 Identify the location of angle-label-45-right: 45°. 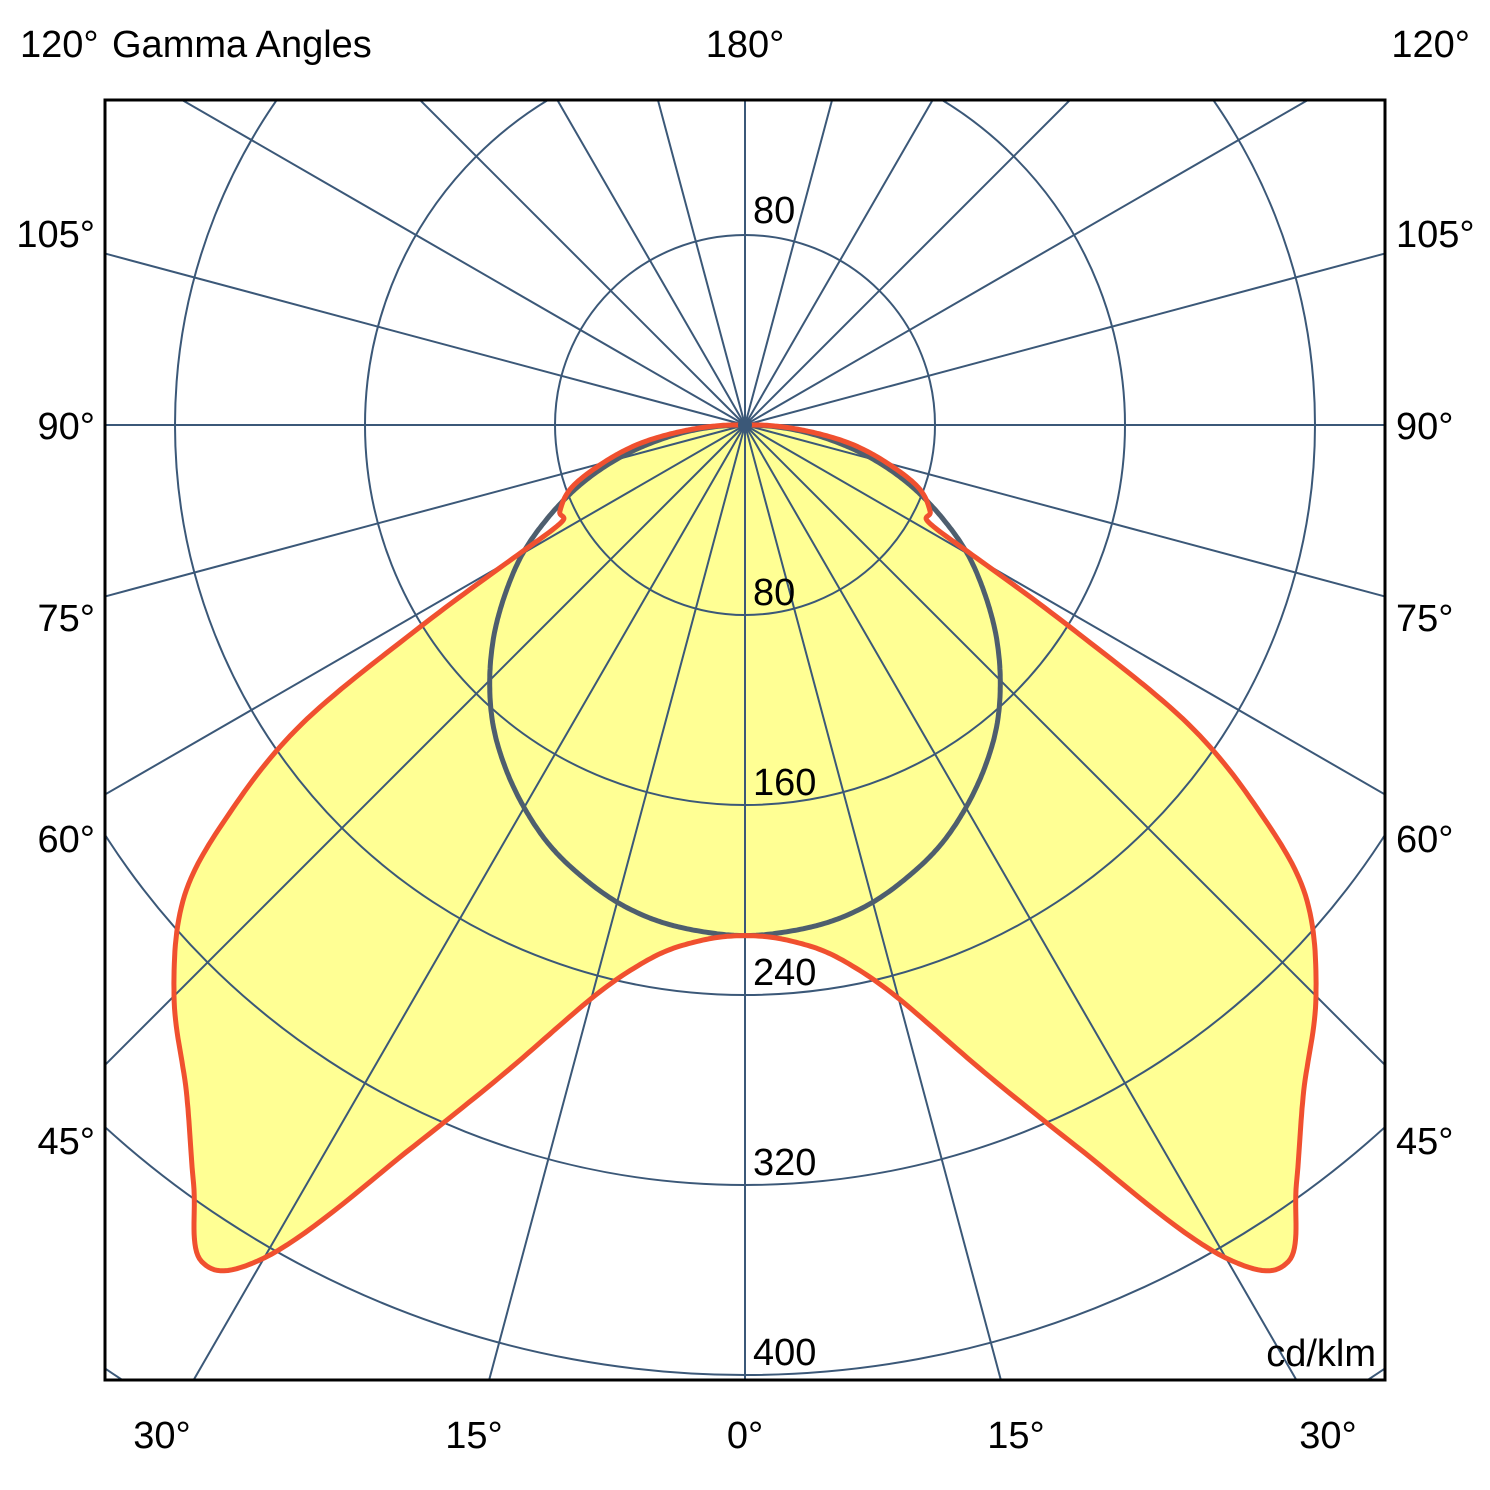
(1424, 1142).